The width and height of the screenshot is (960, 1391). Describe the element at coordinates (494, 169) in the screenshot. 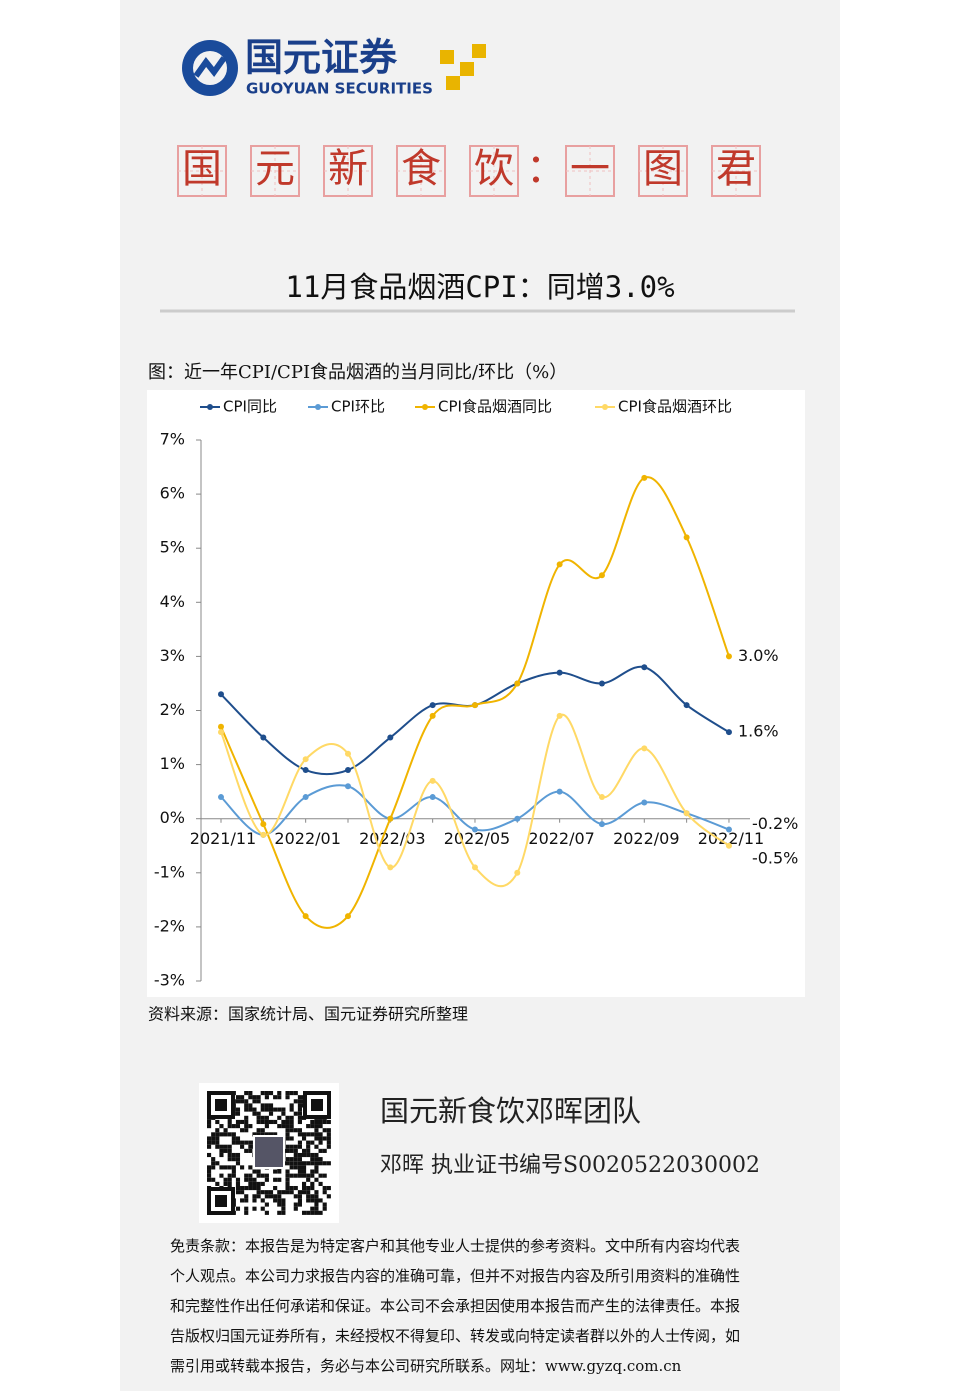

I see `banner-char: 饮` at that location.